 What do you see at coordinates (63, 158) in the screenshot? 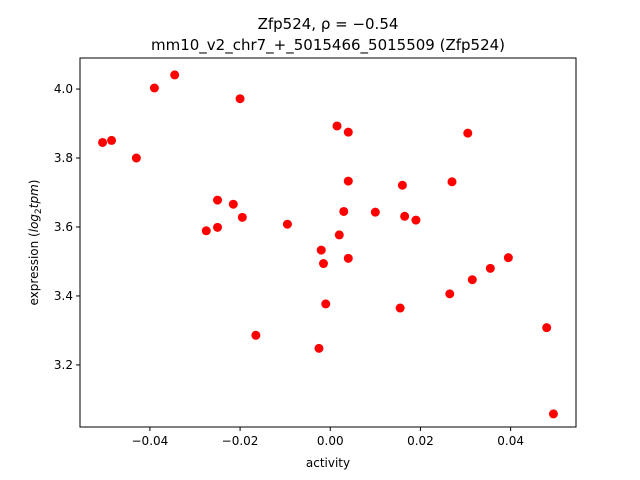
I see `y-tick-label-3: 3.8` at bounding box center [63, 158].